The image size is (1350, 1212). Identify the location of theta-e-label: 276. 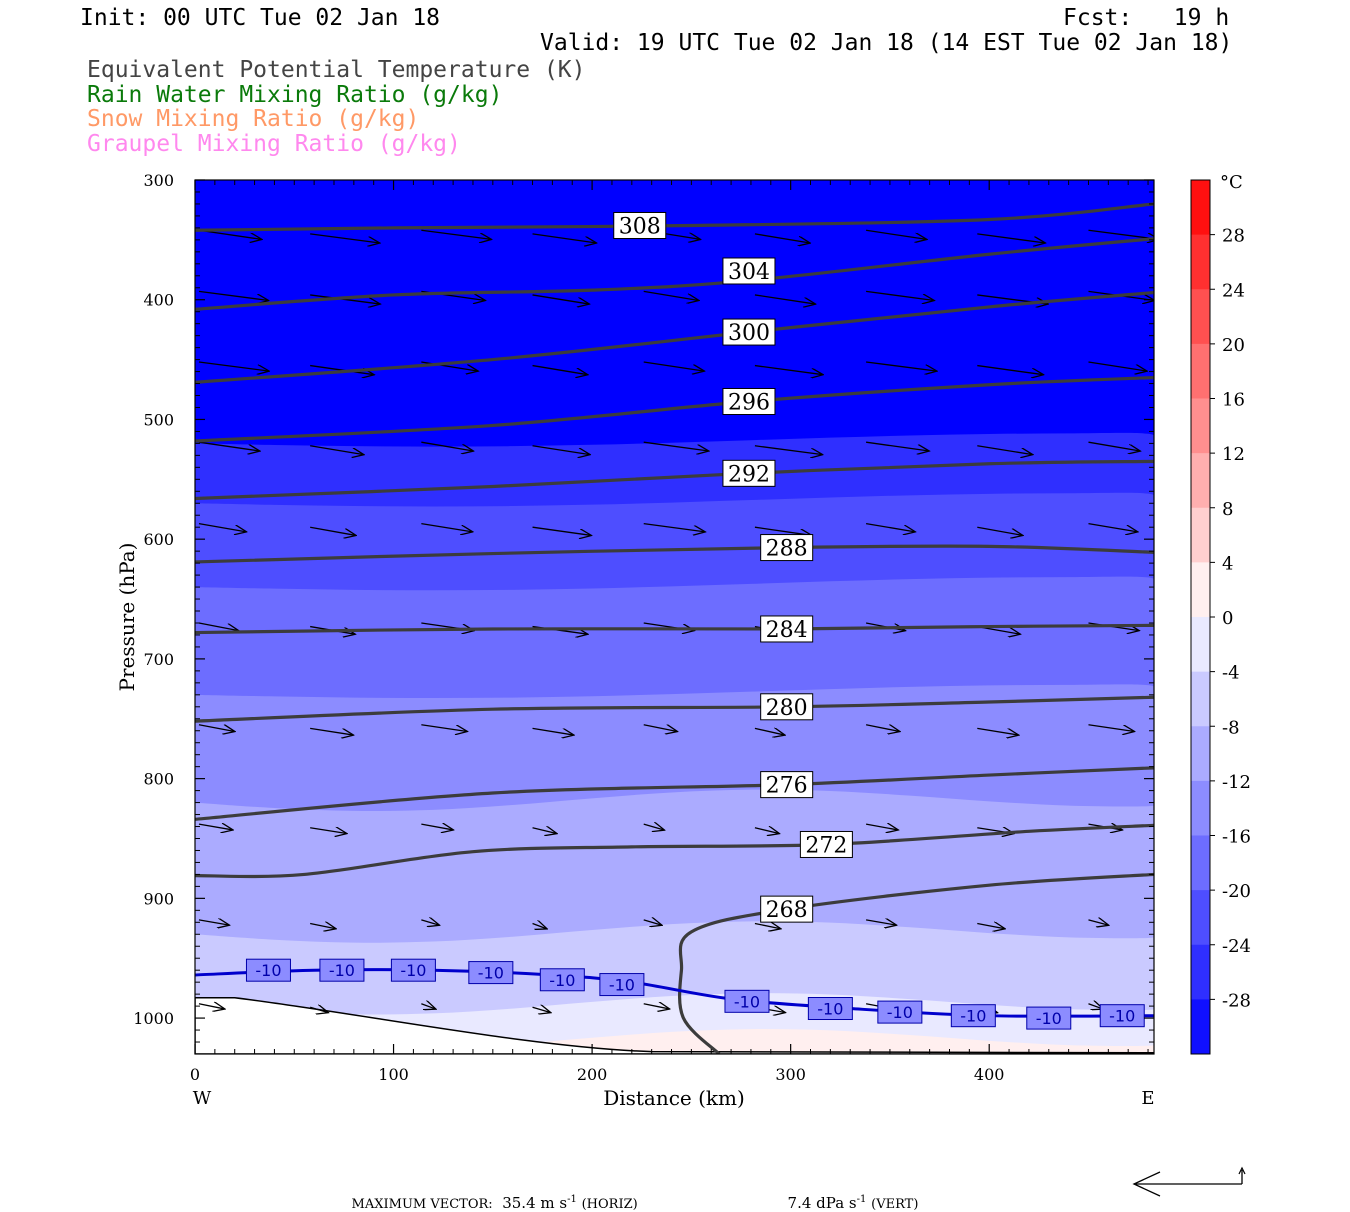
(787, 786).